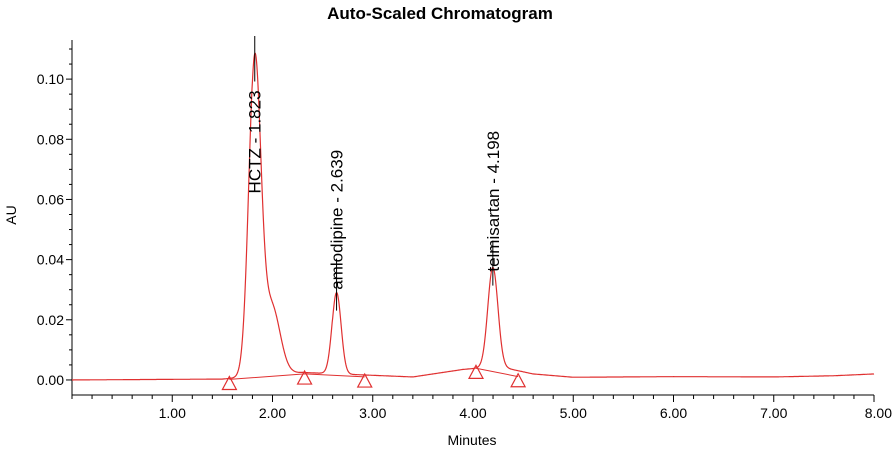  I want to click on x-tick-label: 2.00, so click(272, 413).